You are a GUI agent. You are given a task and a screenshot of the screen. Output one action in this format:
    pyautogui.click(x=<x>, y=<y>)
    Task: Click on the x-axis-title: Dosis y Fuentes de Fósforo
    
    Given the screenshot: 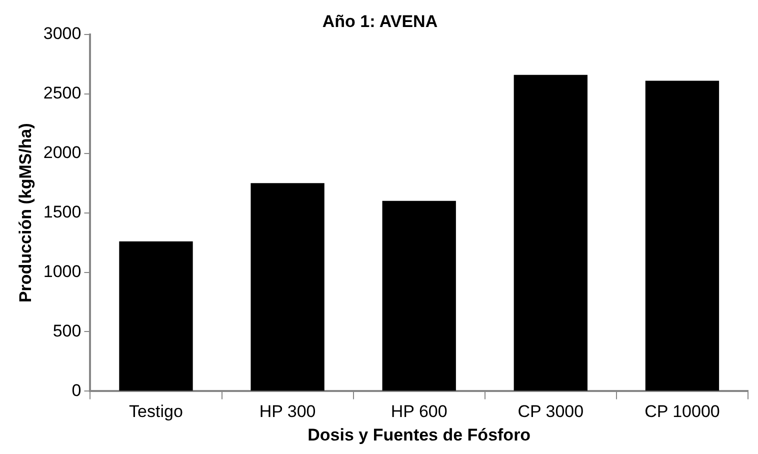 What is the action you would take?
    pyautogui.click(x=419, y=434)
    